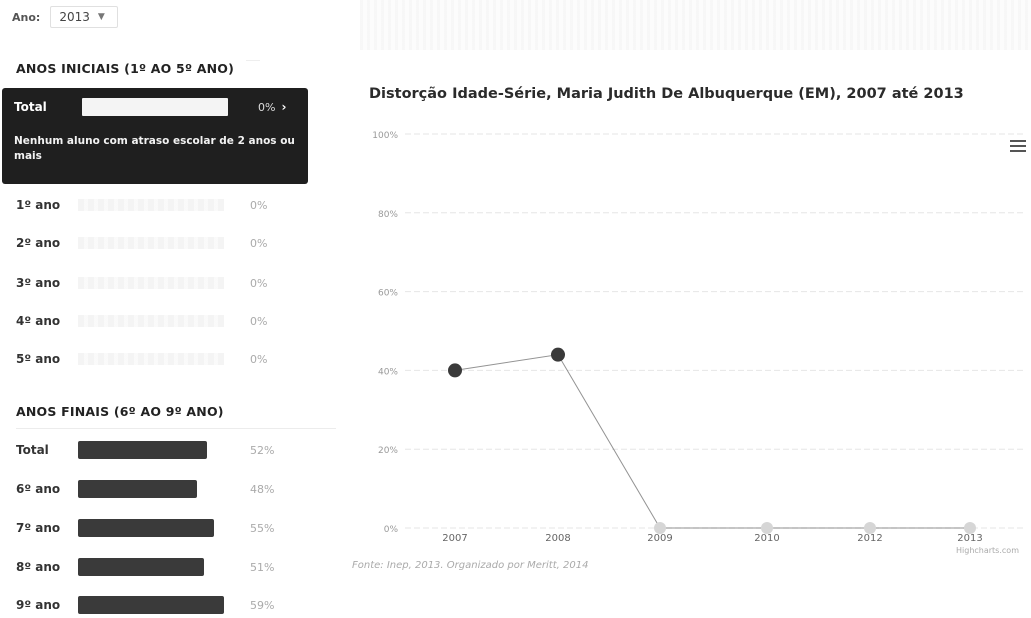 The height and width of the screenshot is (618, 1031). I want to click on row-label: 3º ano, so click(38, 283).